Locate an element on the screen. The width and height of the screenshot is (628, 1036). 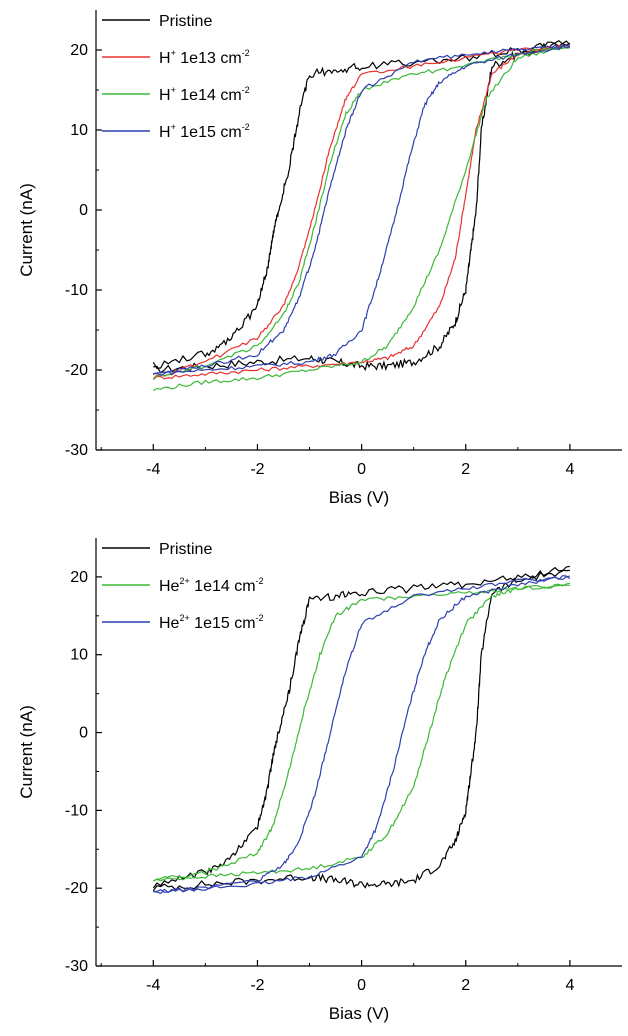
legend-label: H+ 1e15 cm-2 is located at coordinates (204, 131).